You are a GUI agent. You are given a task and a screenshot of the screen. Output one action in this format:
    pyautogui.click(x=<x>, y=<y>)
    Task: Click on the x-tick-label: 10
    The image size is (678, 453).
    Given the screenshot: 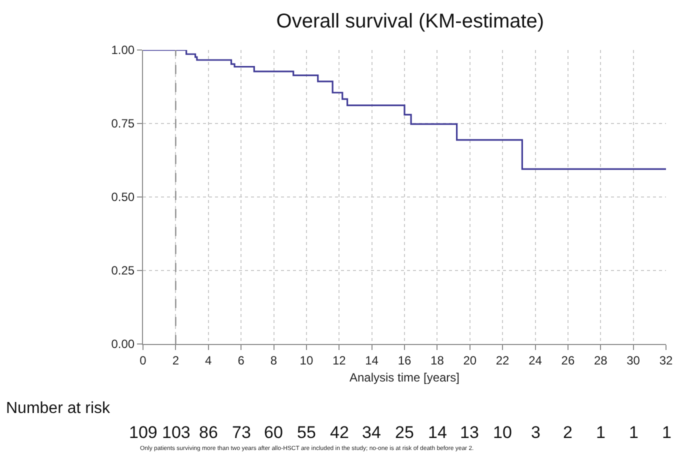 What is the action you would take?
    pyautogui.click(x=307, y=360)
    